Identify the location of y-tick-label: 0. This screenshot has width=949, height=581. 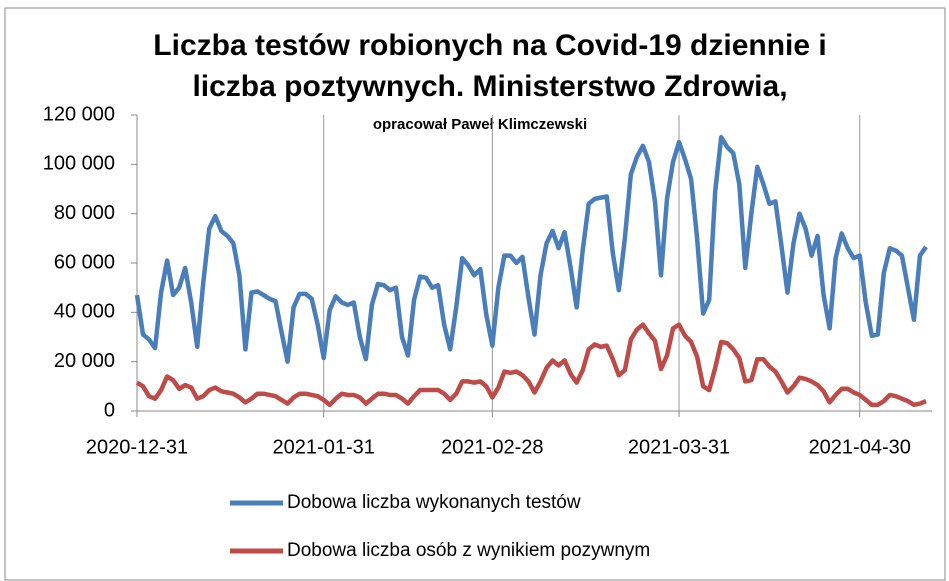
(109, 410).